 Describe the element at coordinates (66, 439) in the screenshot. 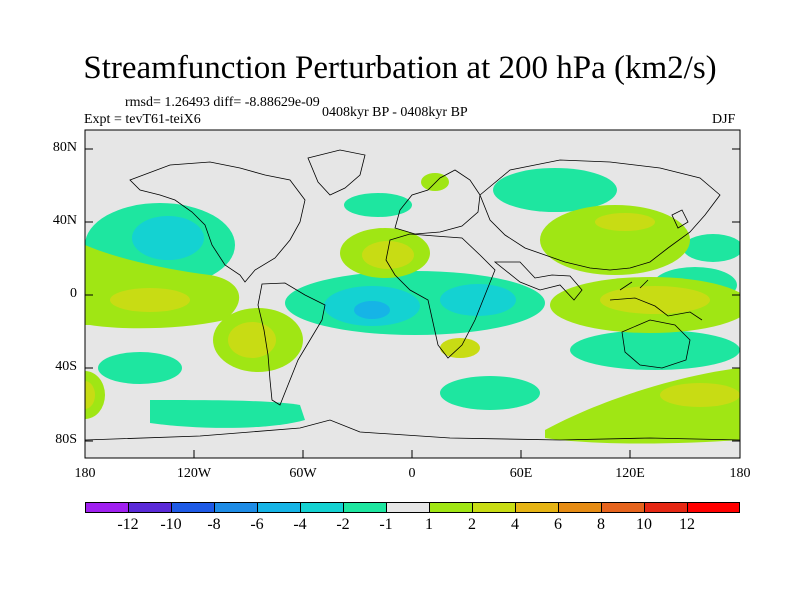

I see `lat-label-80s: 80S` at that location.